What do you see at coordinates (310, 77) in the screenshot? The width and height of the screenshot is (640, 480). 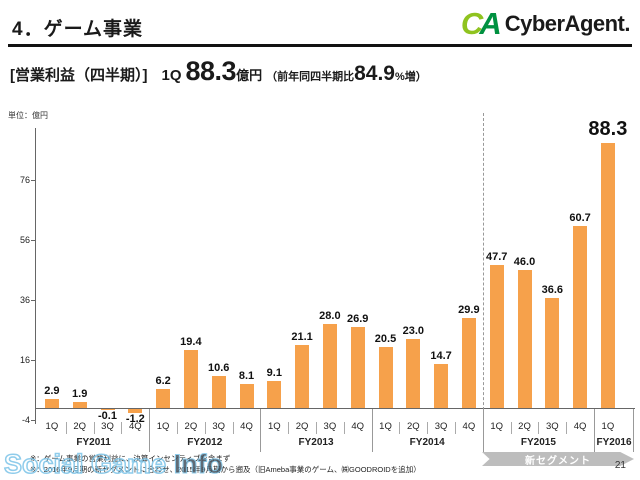 I see `kpi-comparison-prefix: （前年同四半期比` at bounding box center [310, 77].